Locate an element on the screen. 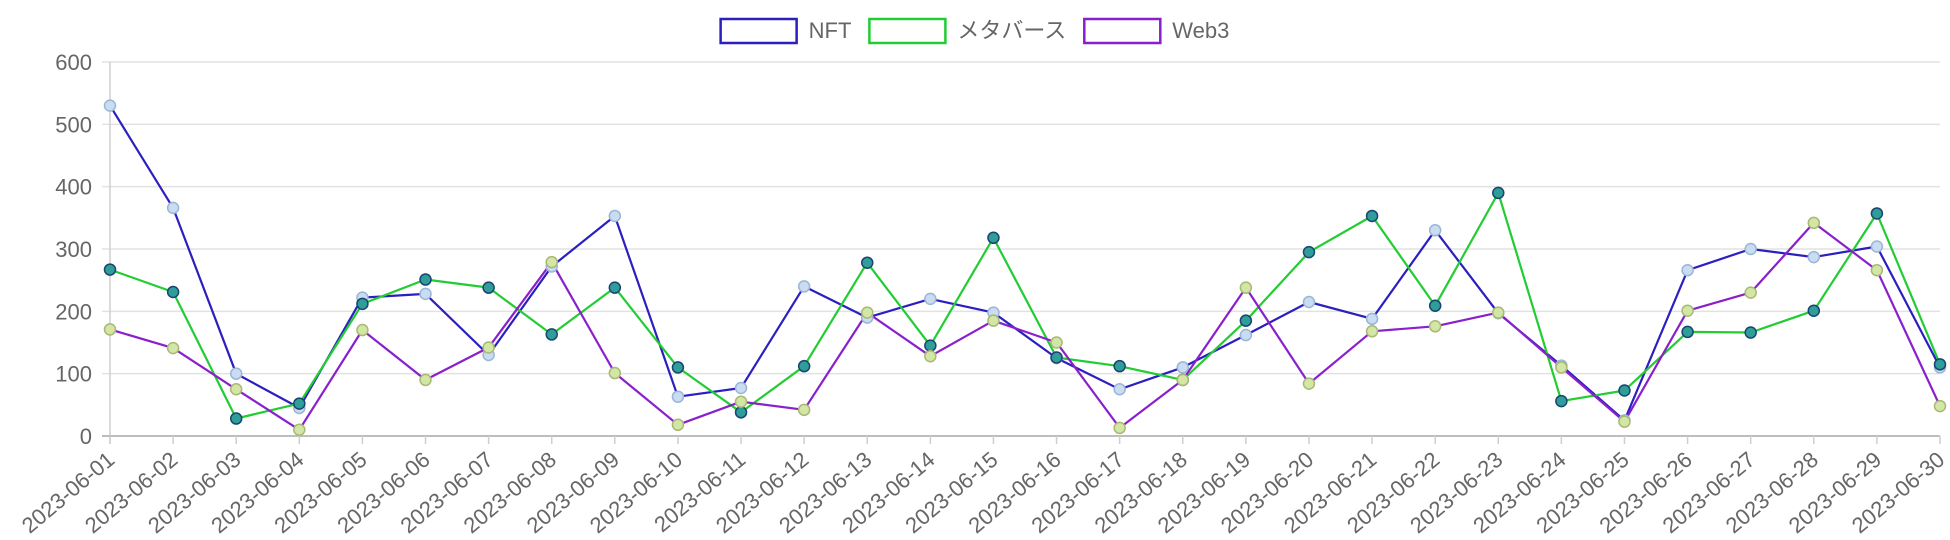 The image size is (1950, 540). y-tick-label: 300 is located at coordinates (73, 249).